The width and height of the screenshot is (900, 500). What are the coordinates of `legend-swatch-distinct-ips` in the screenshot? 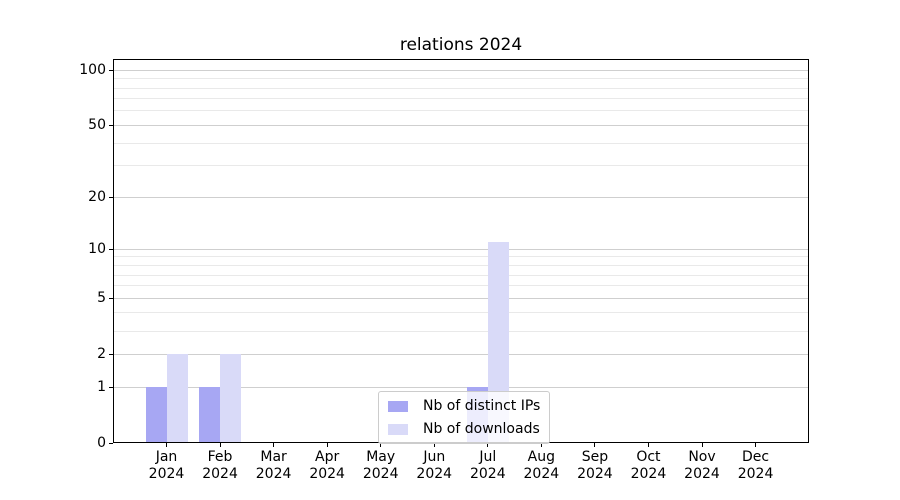 It's located at (398, 406).